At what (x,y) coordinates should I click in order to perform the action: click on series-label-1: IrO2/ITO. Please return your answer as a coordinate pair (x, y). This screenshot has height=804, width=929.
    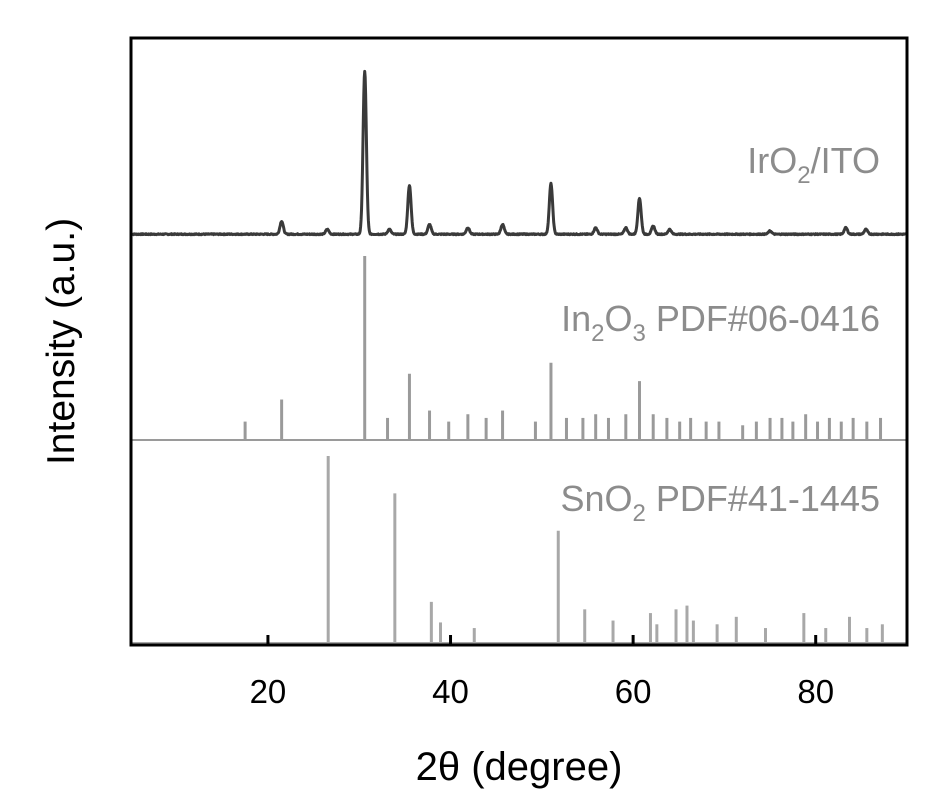
    Looking at the image, I should click on (813, 164).